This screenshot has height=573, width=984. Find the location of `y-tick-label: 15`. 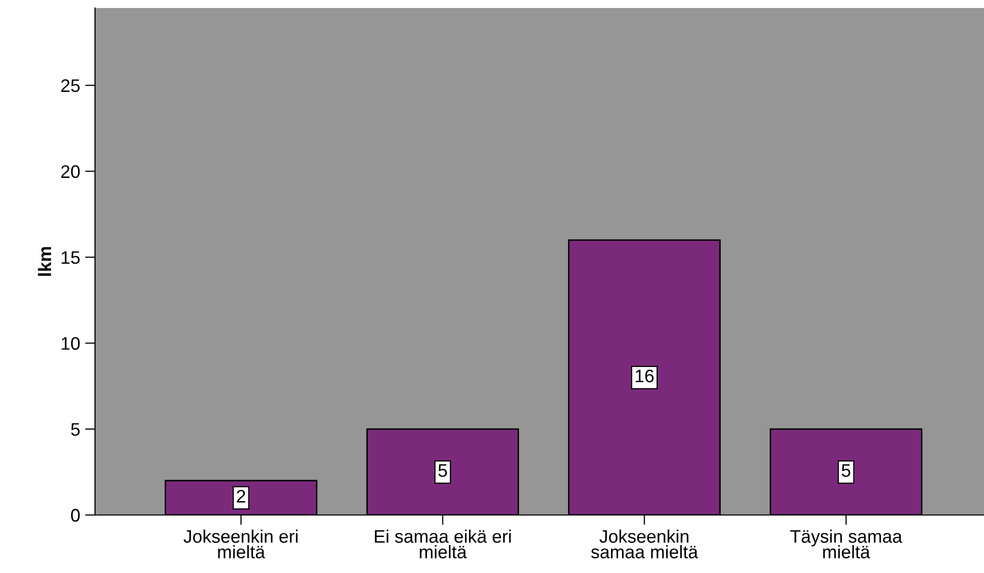

y-tick-label: 15 is located at coordinates (71, 257).